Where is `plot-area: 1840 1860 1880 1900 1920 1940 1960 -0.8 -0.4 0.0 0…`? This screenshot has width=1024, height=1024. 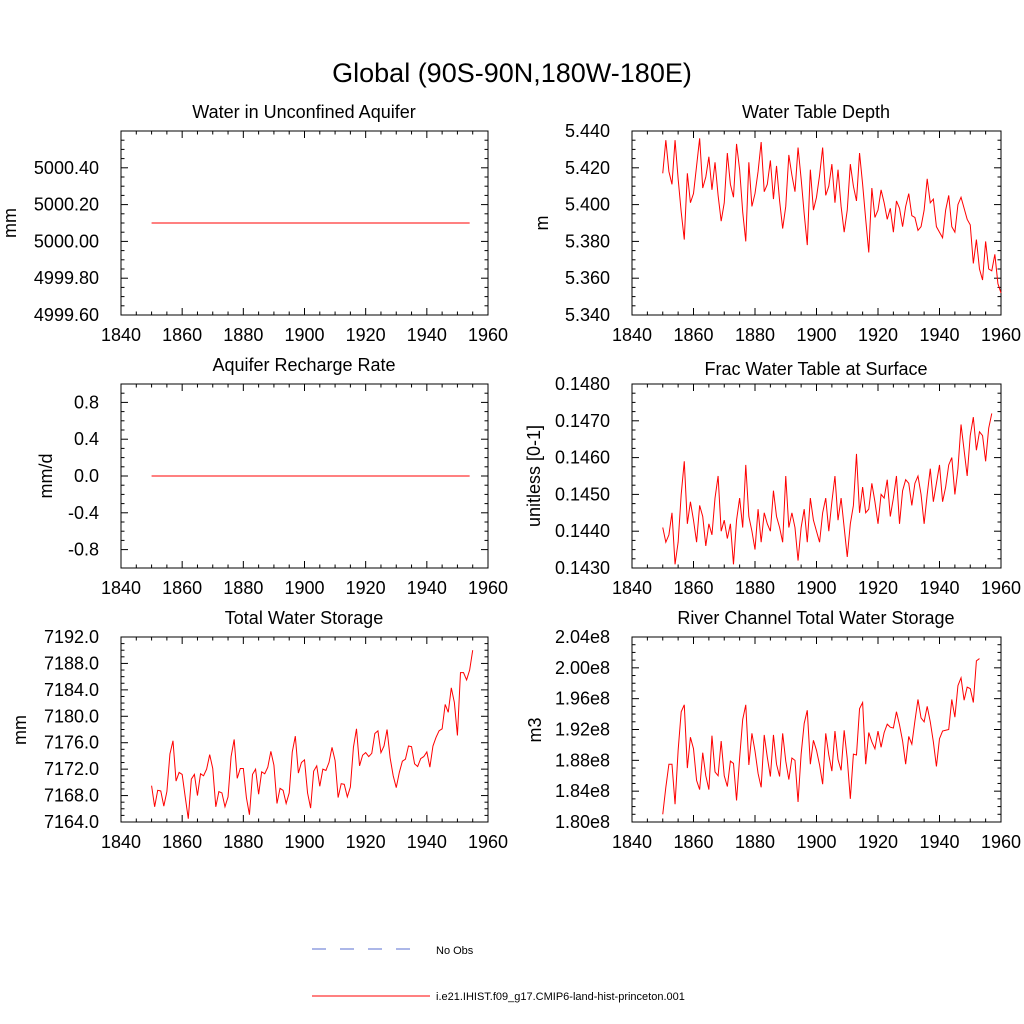 plot-area: 1840 1860 1880 1900 1920 1940 1960 -0.8 -0.4 0.0 0… is located at coordinates (288, 490).